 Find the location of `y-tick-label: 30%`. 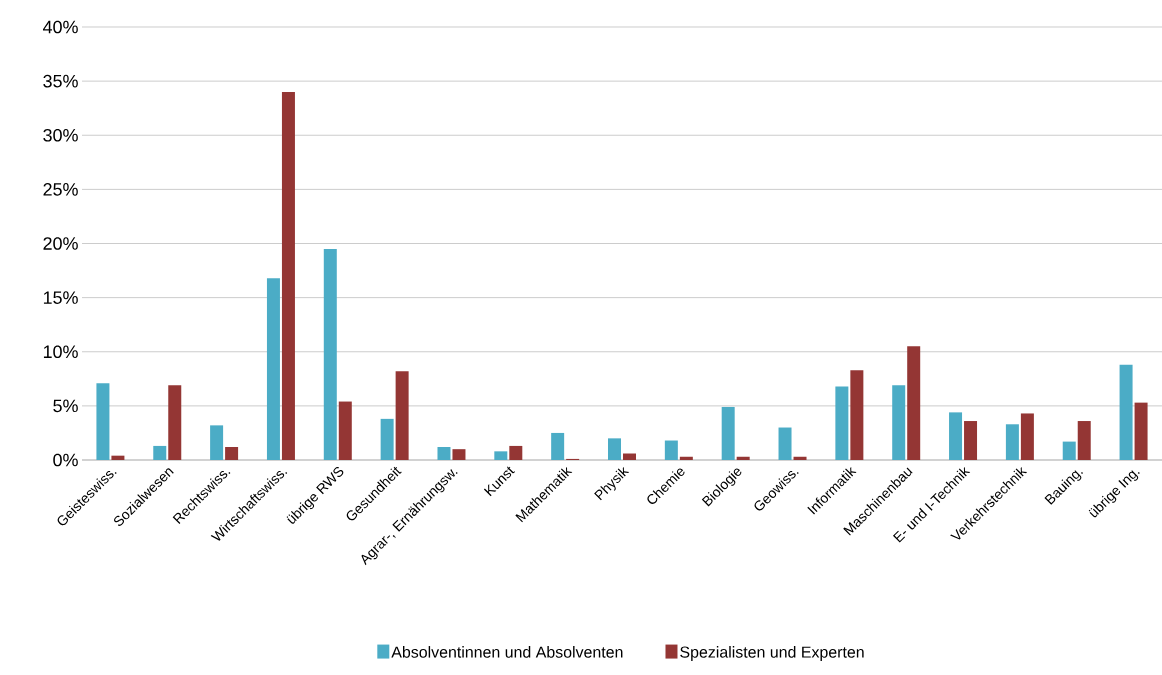

y-tick-label: 30% is located at coordinates (60, 135).